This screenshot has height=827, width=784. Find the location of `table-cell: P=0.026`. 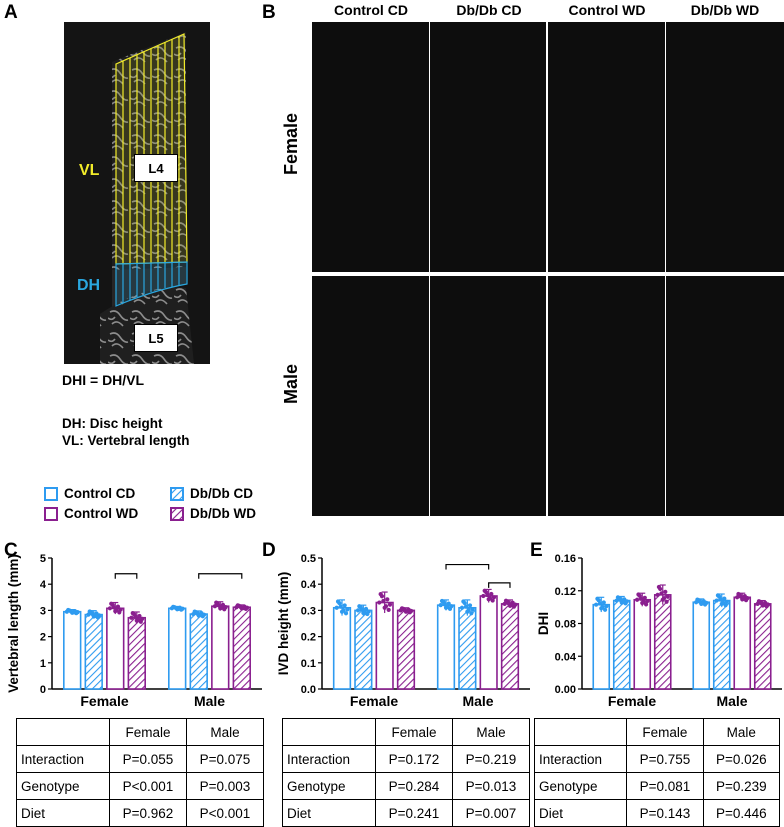

table-cell: P=0.026 is located at coordinates (741, 759).